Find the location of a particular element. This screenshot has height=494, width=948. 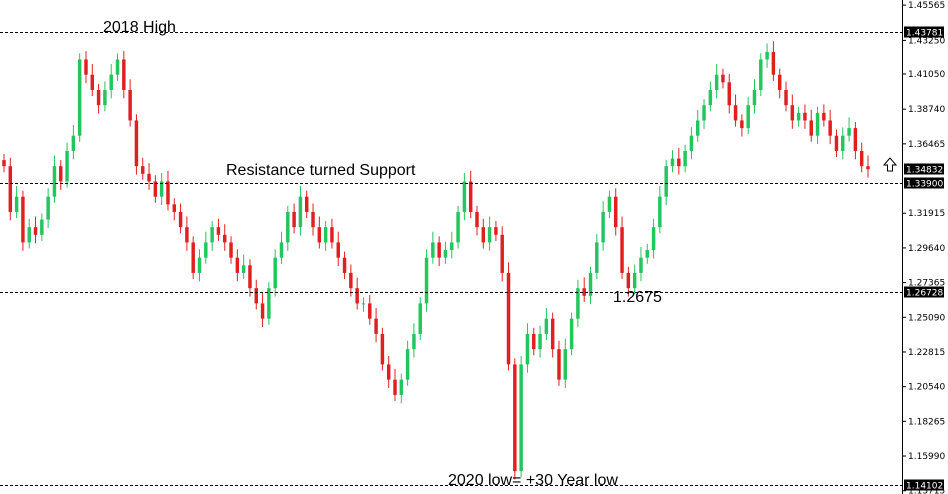

y-tick-label: 1.41050 is located at coordinates (926, 75).